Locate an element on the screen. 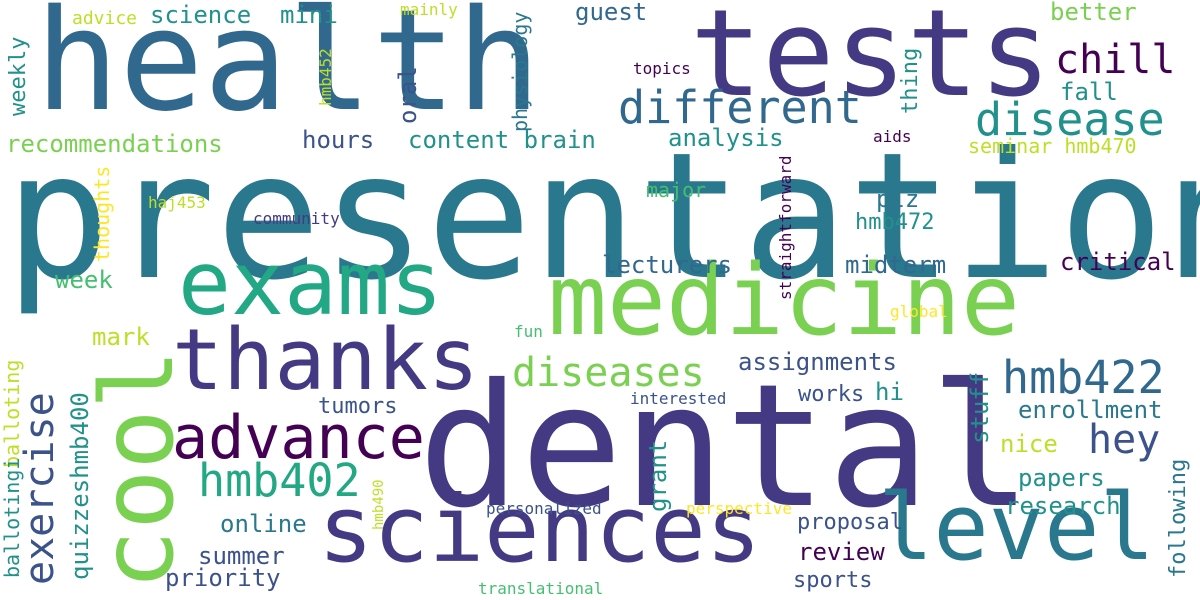 The image size is (1200, 600). word-mark: mark is located at coordinates (121, 337).